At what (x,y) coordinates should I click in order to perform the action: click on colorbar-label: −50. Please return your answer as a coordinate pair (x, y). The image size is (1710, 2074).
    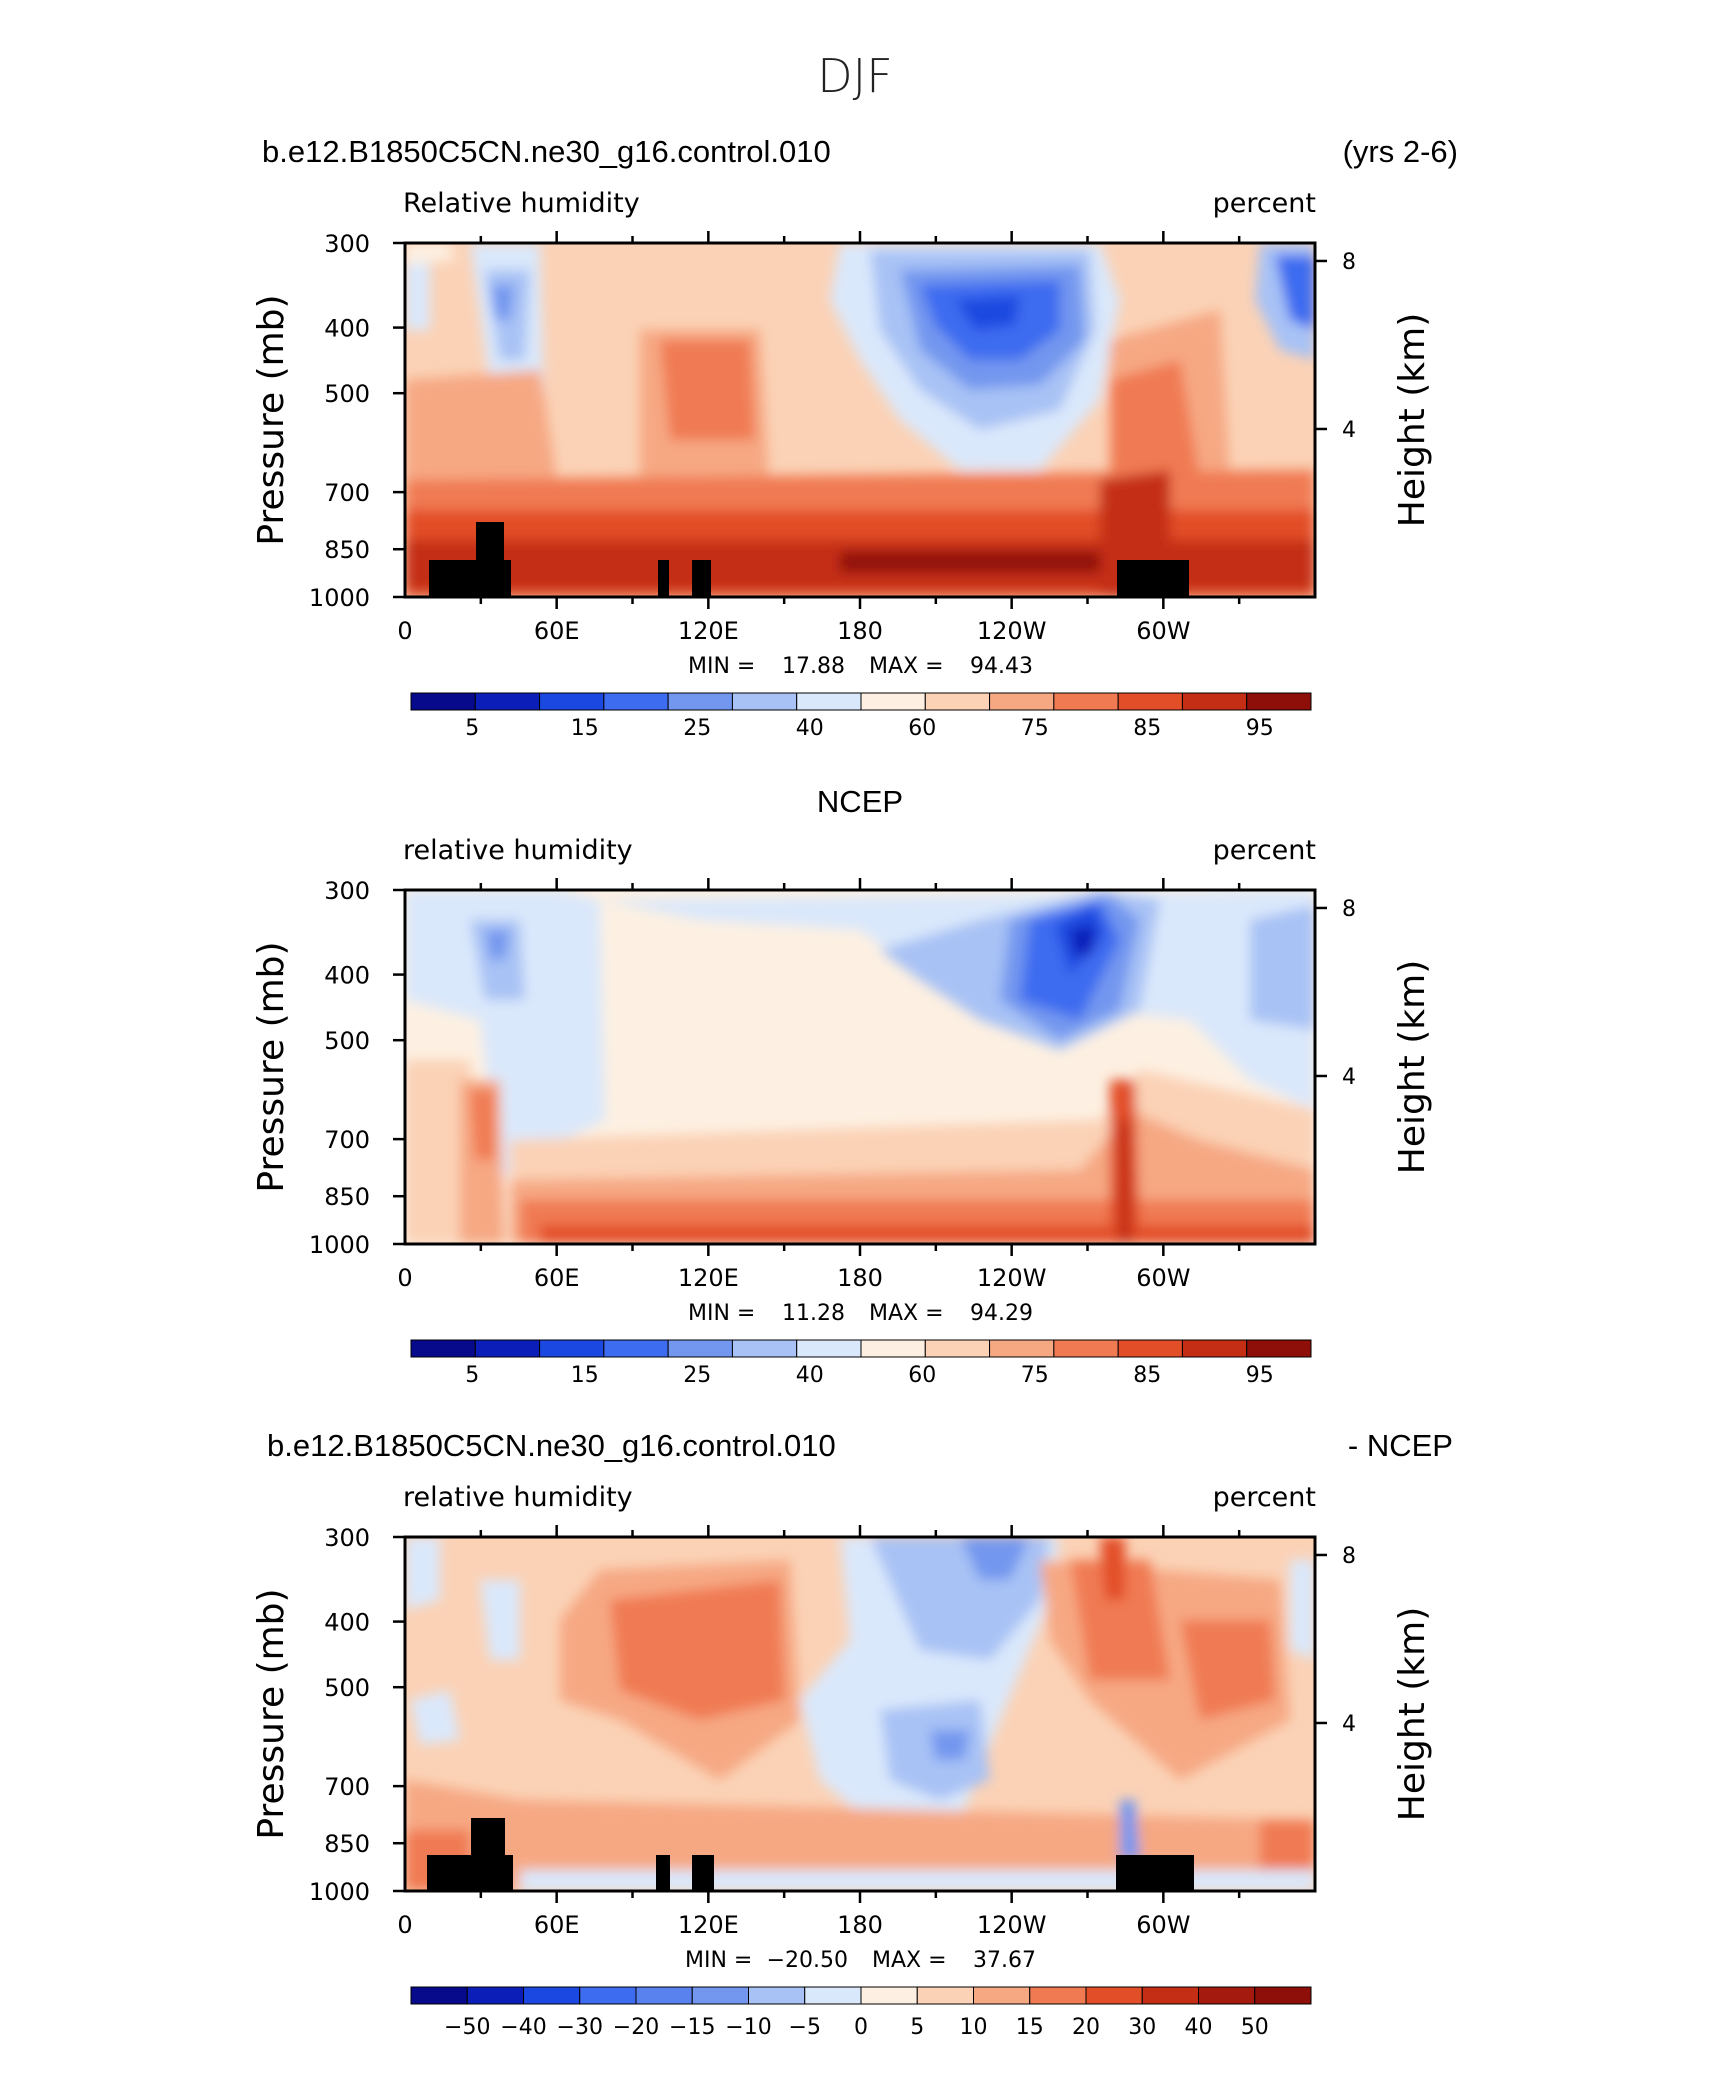
    Looking at the image, I should click on (467, 2027).